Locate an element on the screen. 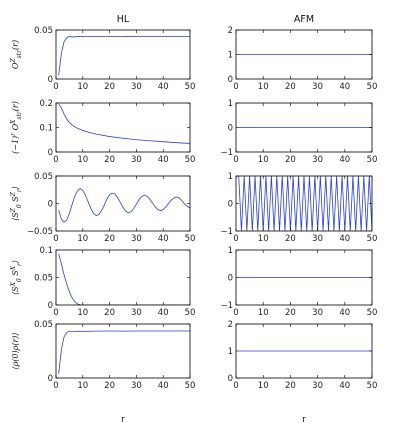 Image resolution: width=415 pixels, height=423 pixels. y-axis-label: ⟨ρ(0)ρ(r)⟩ is located at coordinates (15, 350).